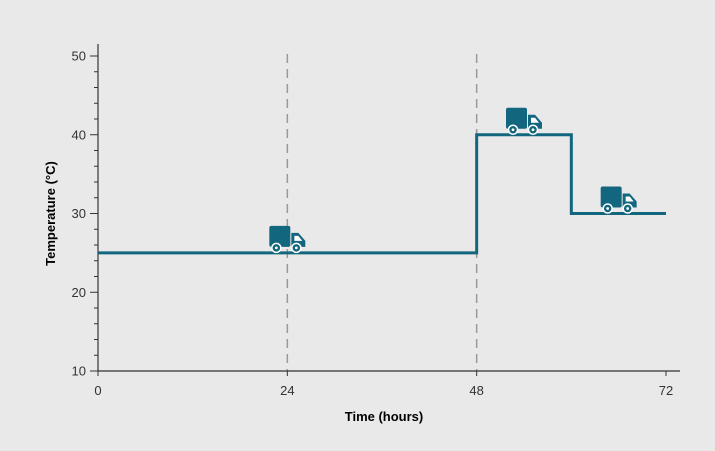 This screenshot has height=451, width=715. What do you see at coordinates (79, 56) in the screenshot?
I see `y-tick-label: 50` at bounding box center [79, 56].